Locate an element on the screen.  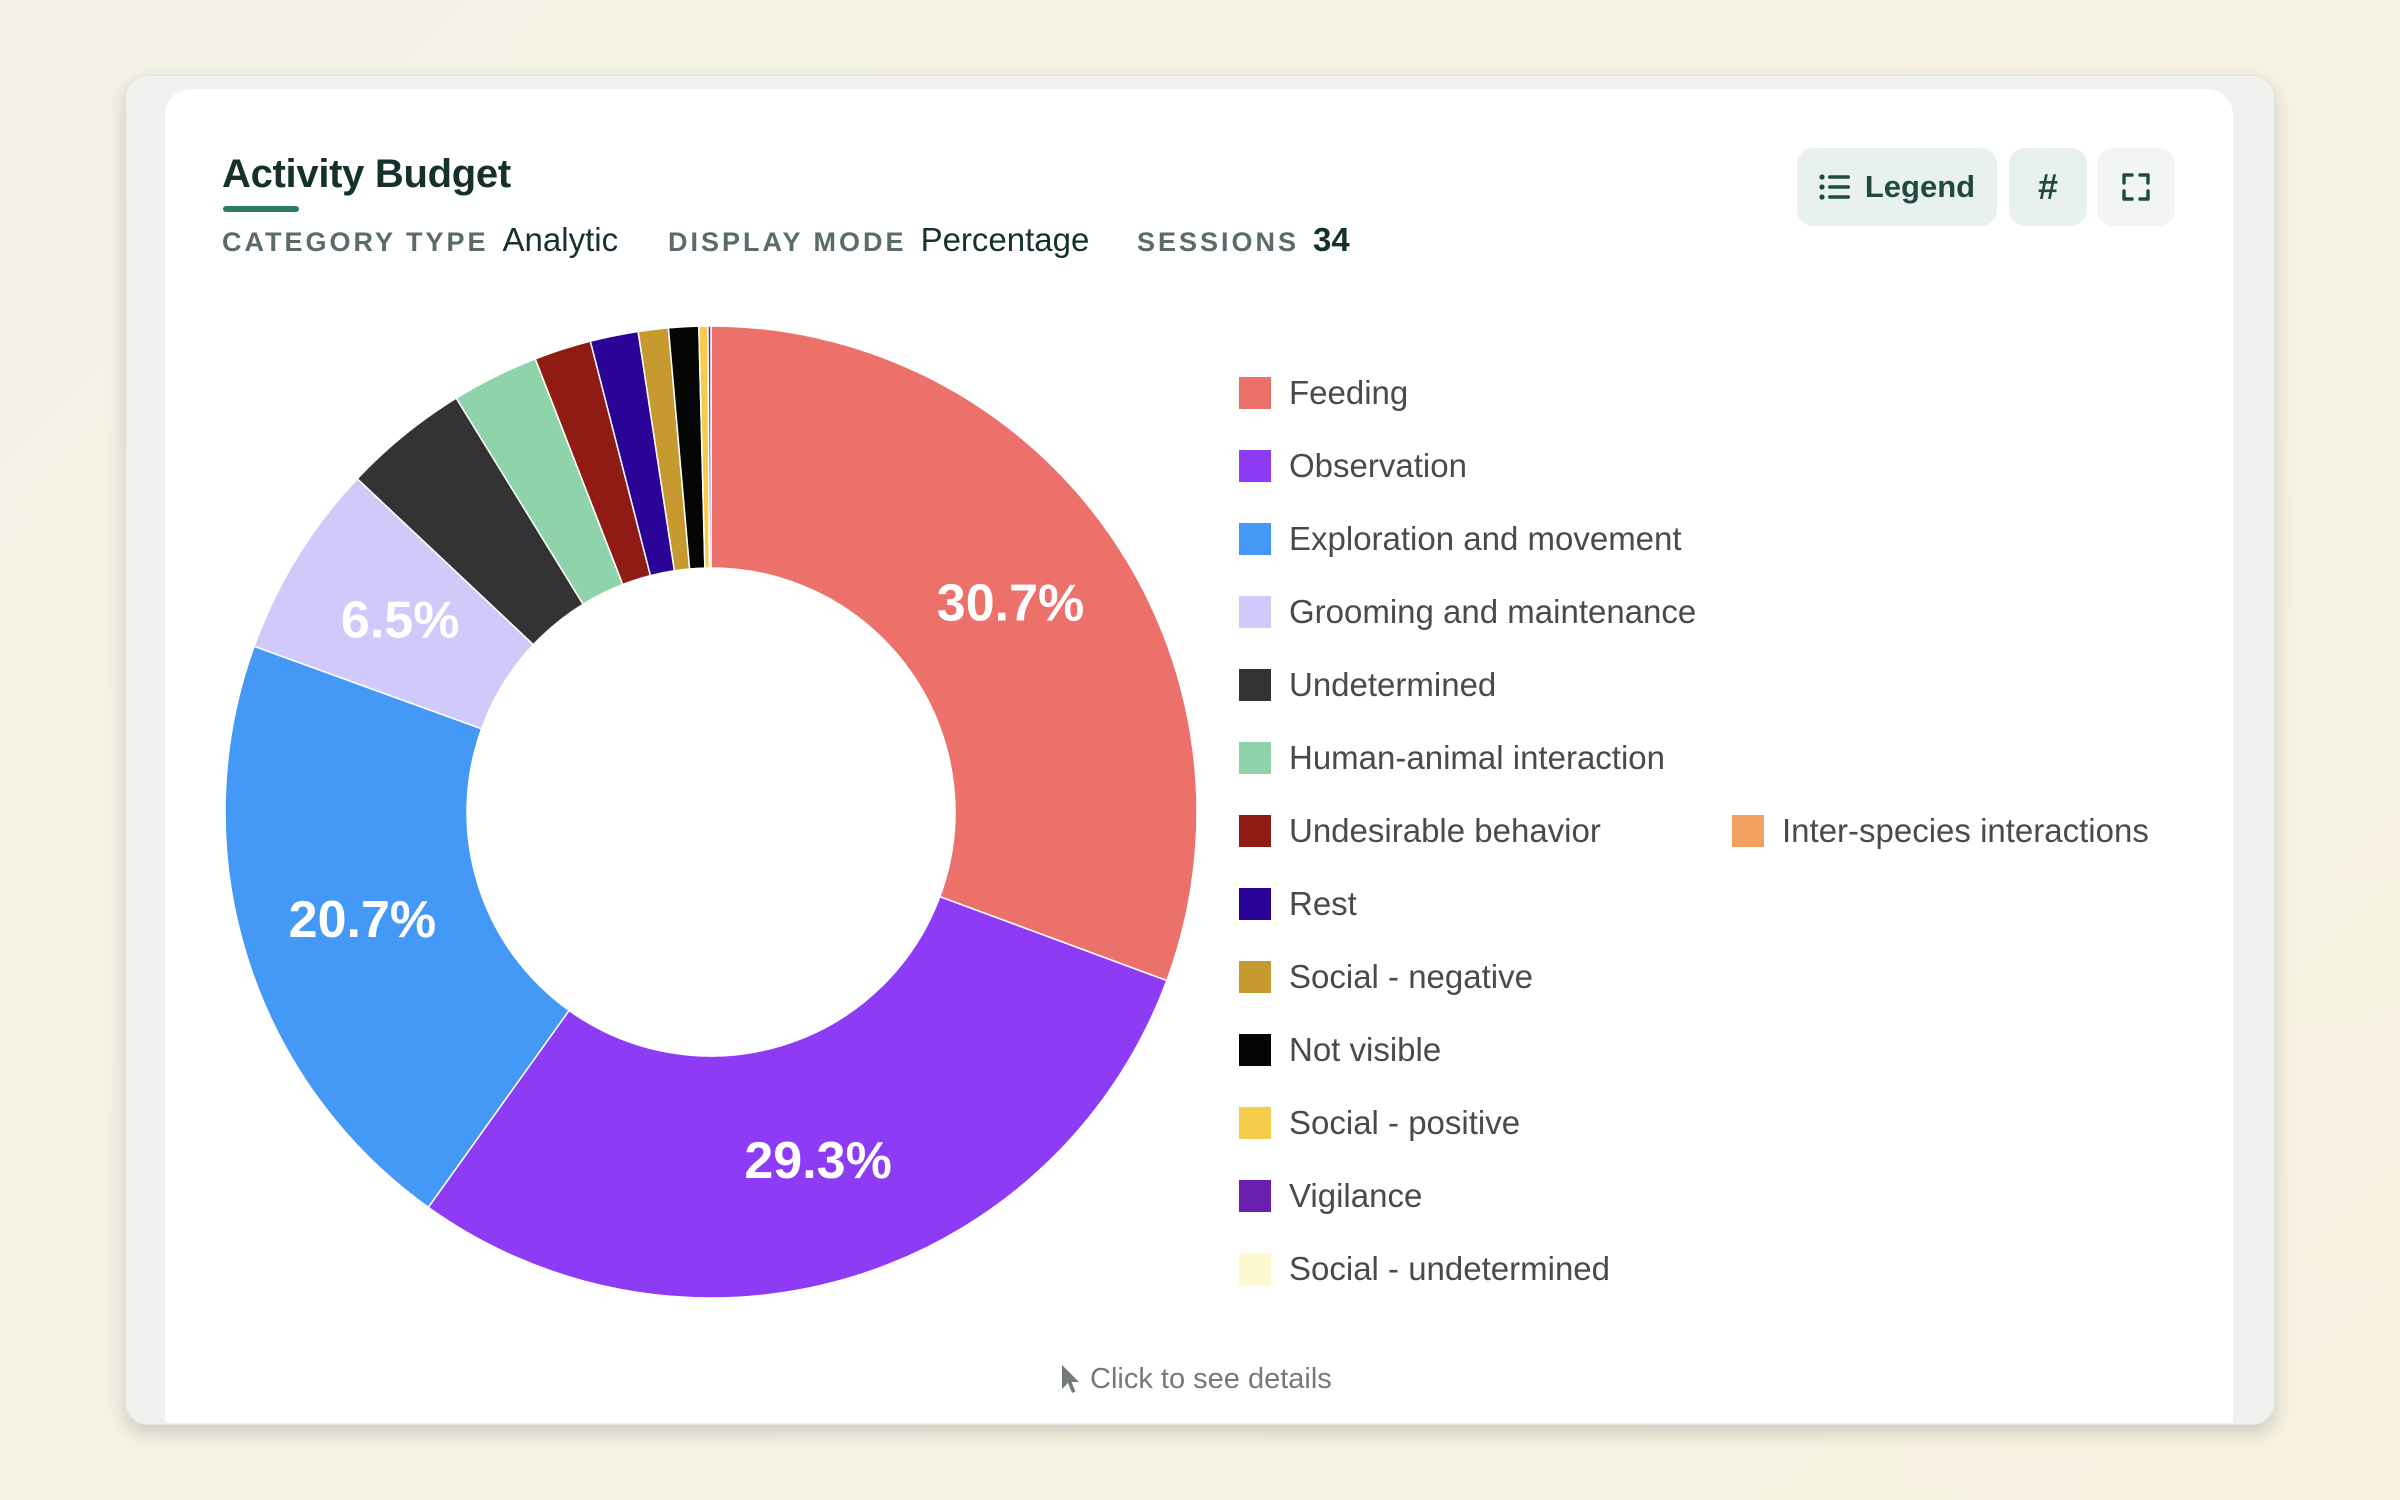
legend-item-human-animal-interaction: Human-animal interaction is located at coordinates (1452, 758).